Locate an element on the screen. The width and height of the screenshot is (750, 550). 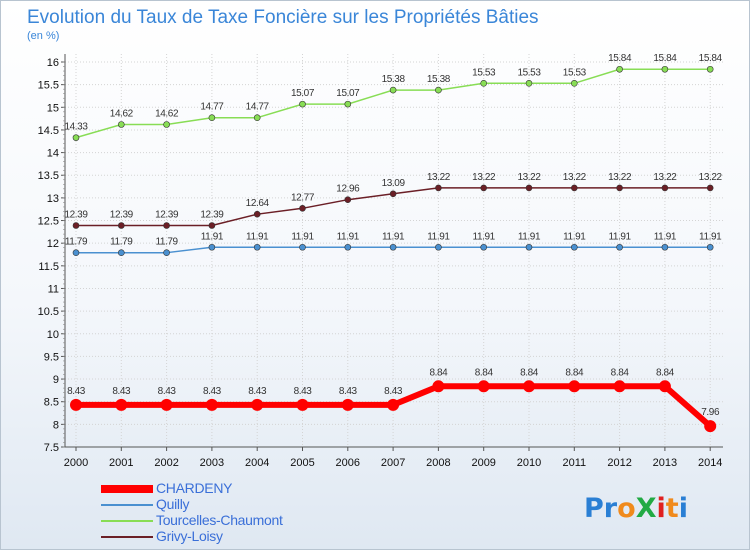
watermark-text: ProXiti is located at coordinates (636, 508).